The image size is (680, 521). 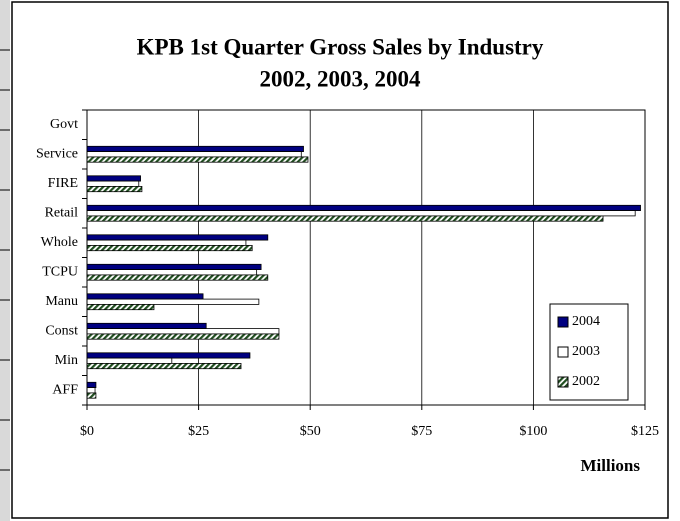 I want to click on chart-title: KPB 1st Quarter Gross Sales by Industry, so click(x=340, y=46).